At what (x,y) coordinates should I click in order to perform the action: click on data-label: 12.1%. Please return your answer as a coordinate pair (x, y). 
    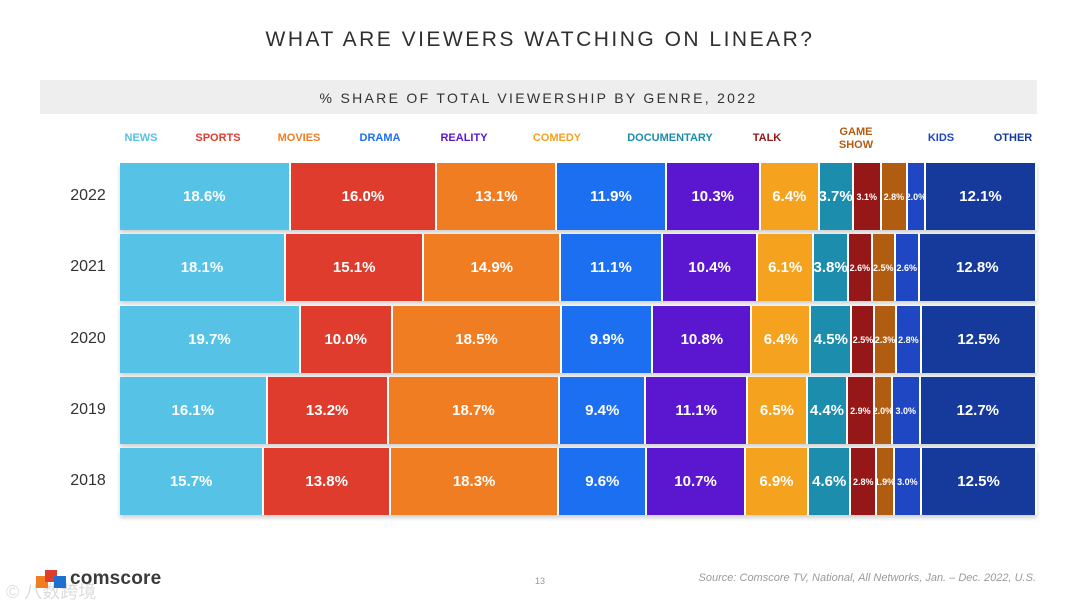
    Looking at the image, I should click on (980, 196).